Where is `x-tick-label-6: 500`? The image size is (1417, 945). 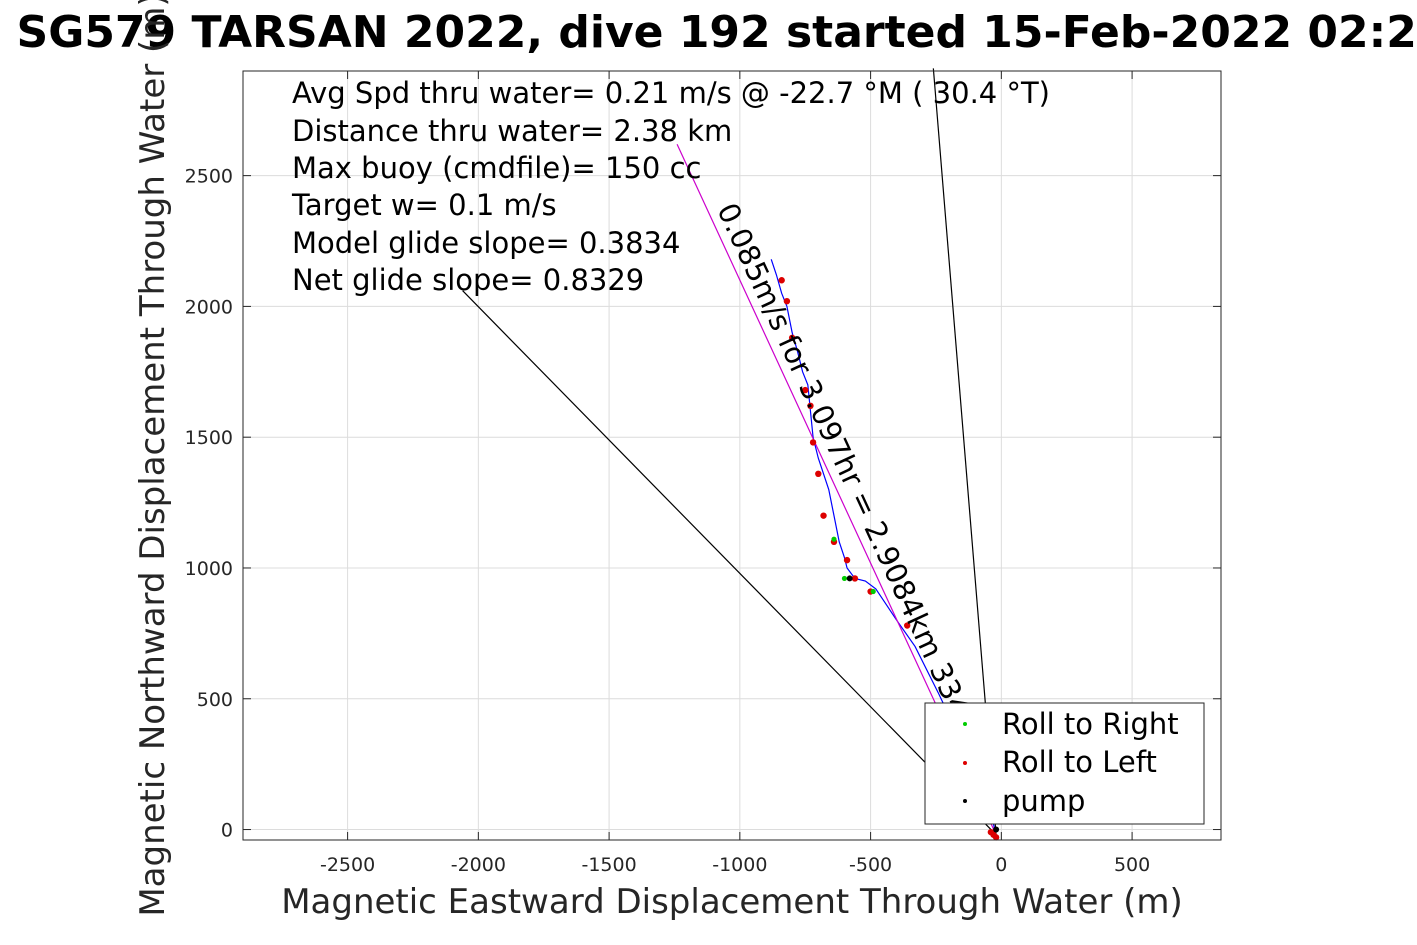 x-tick-label-6: 500 is located at coordinates (1132, 865).